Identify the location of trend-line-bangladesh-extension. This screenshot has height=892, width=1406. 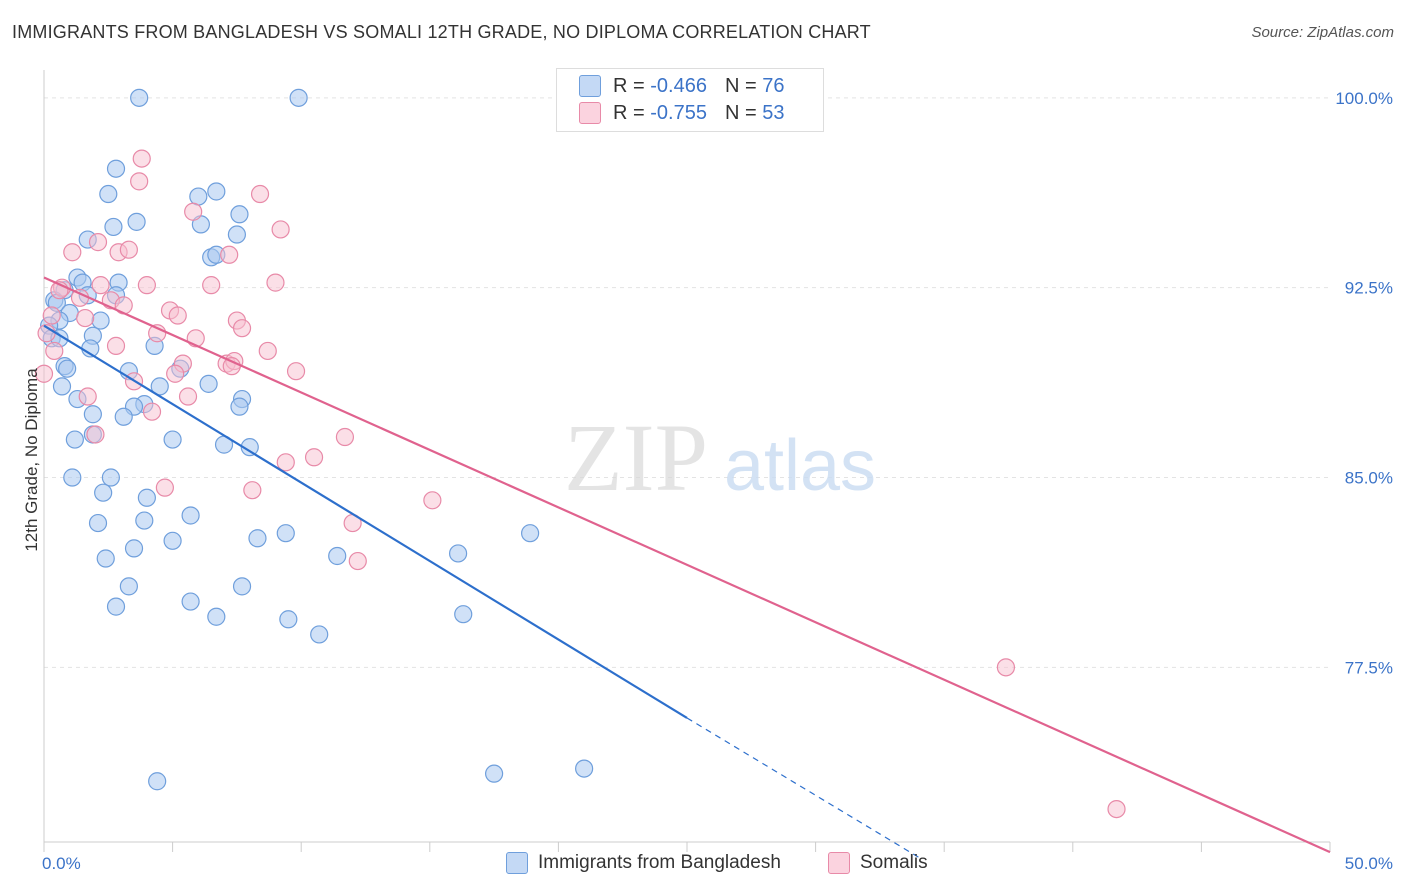
(802, 787).